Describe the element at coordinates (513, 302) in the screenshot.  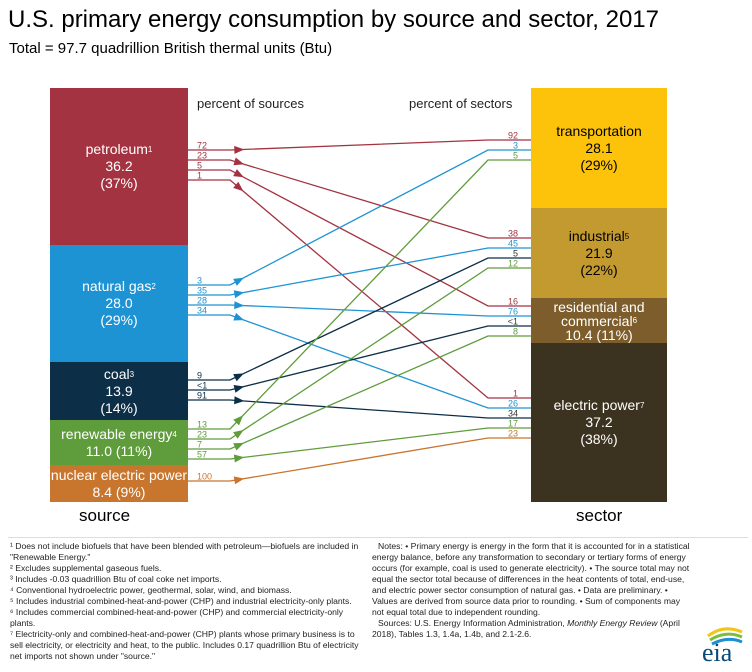
I see `sector-percent-label: 16` at that location.